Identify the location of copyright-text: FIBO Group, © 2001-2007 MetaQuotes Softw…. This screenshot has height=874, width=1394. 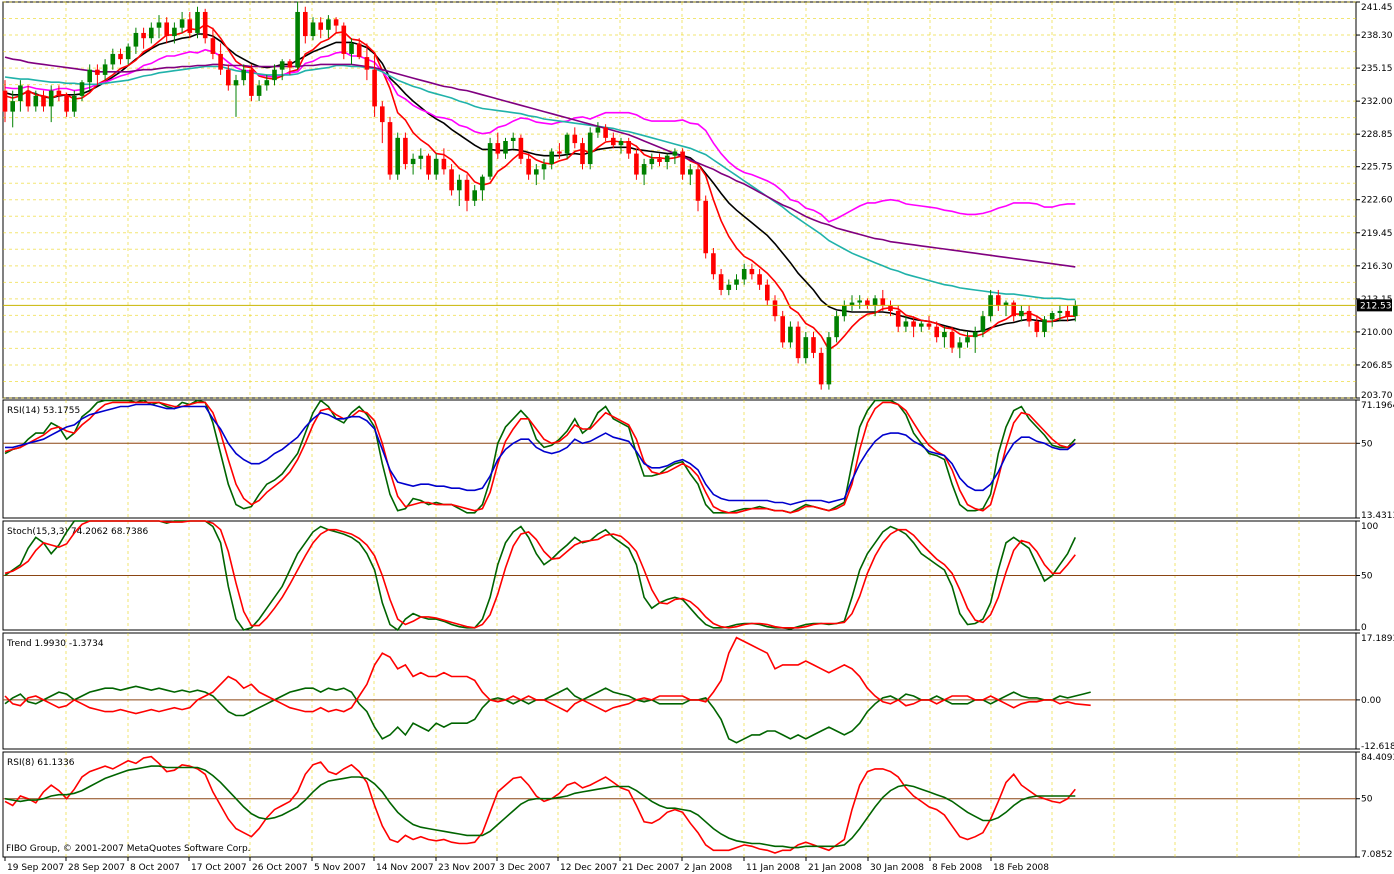
(128, 849).